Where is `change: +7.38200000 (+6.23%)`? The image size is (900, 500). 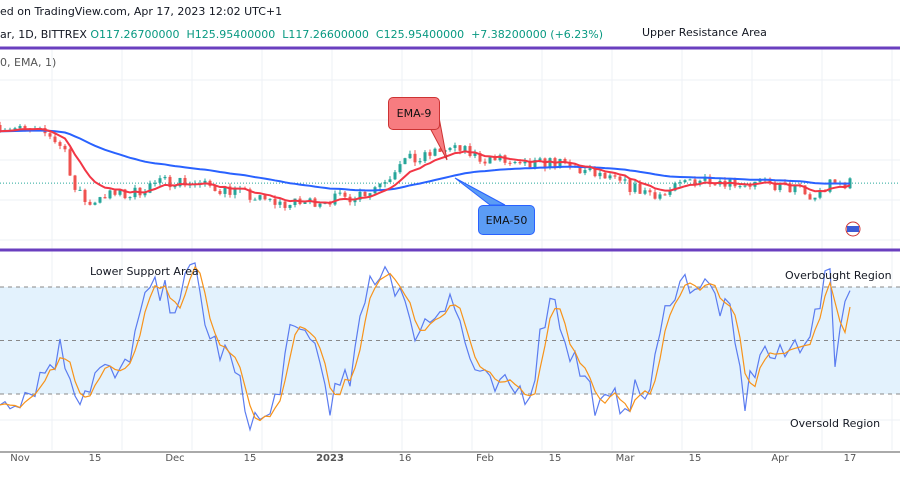 change: +7.38200000 (+6.23%) is located at coordinates (537, 34).